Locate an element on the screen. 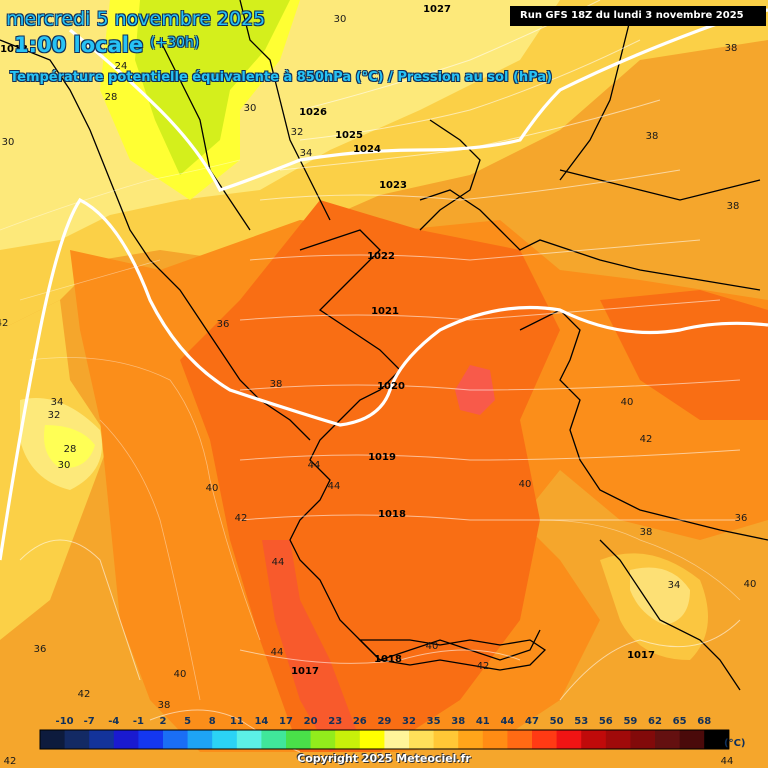 Image resolution: width=768 pixels, height=768 pixels. legend-tick-label: 17 is located at coordinates (286, 721).